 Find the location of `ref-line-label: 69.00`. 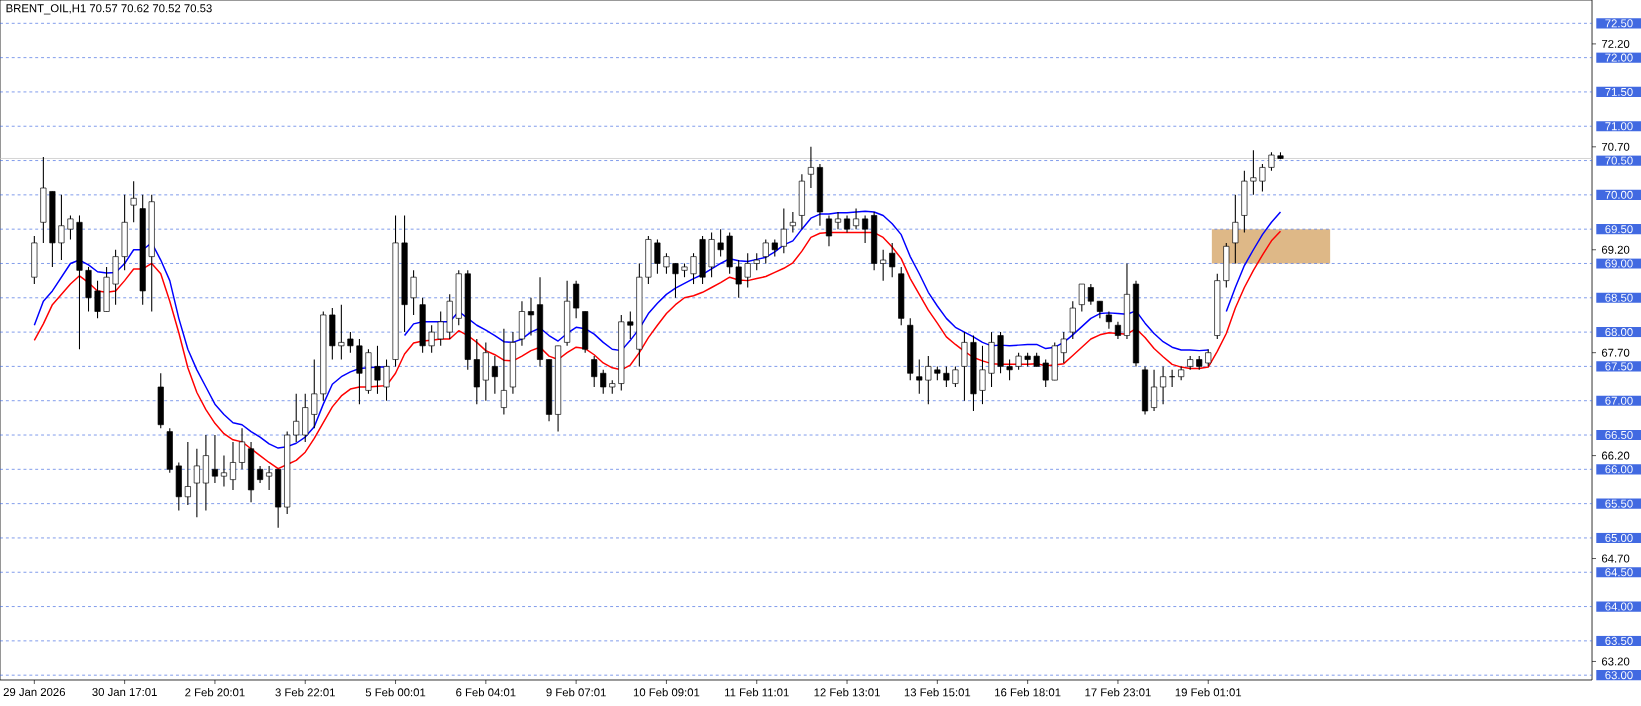

ref-line-label: 69.00 is located at coordinates (1619, 263).